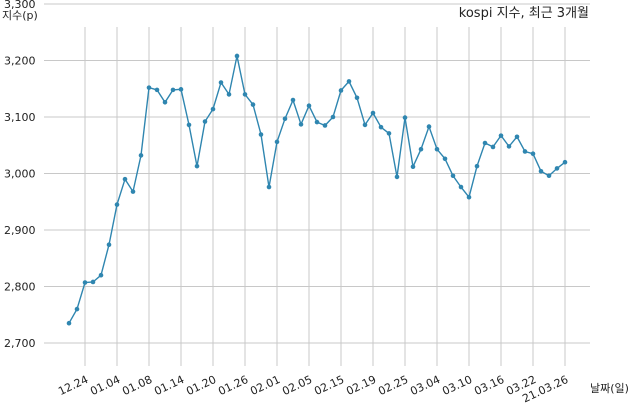 Image resolution: width=640 pixels, height=418 pixels. I want to click on x-tick-label: 01.14, so click(169, 385).